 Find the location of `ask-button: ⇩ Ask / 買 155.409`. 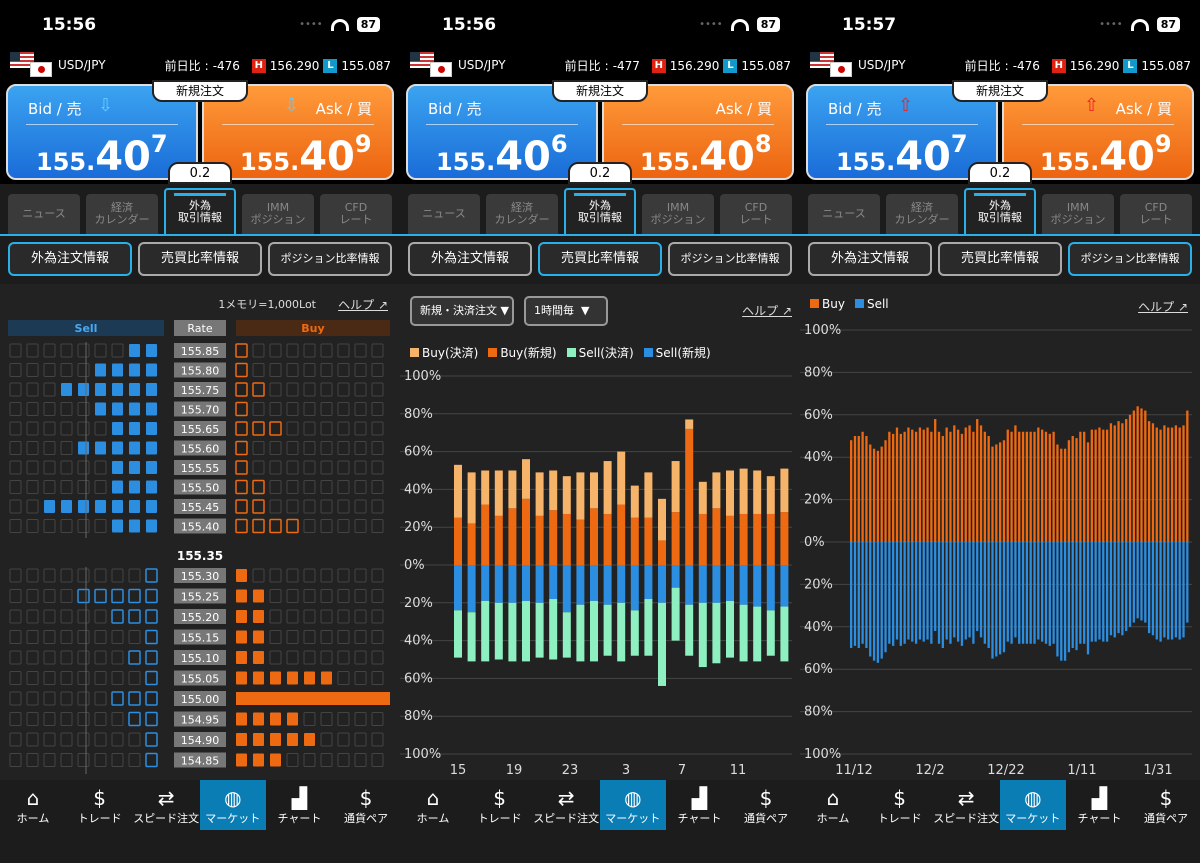

ask-button: ⇩ Ask / 買 155.409 is located at coordinates (298, 132).